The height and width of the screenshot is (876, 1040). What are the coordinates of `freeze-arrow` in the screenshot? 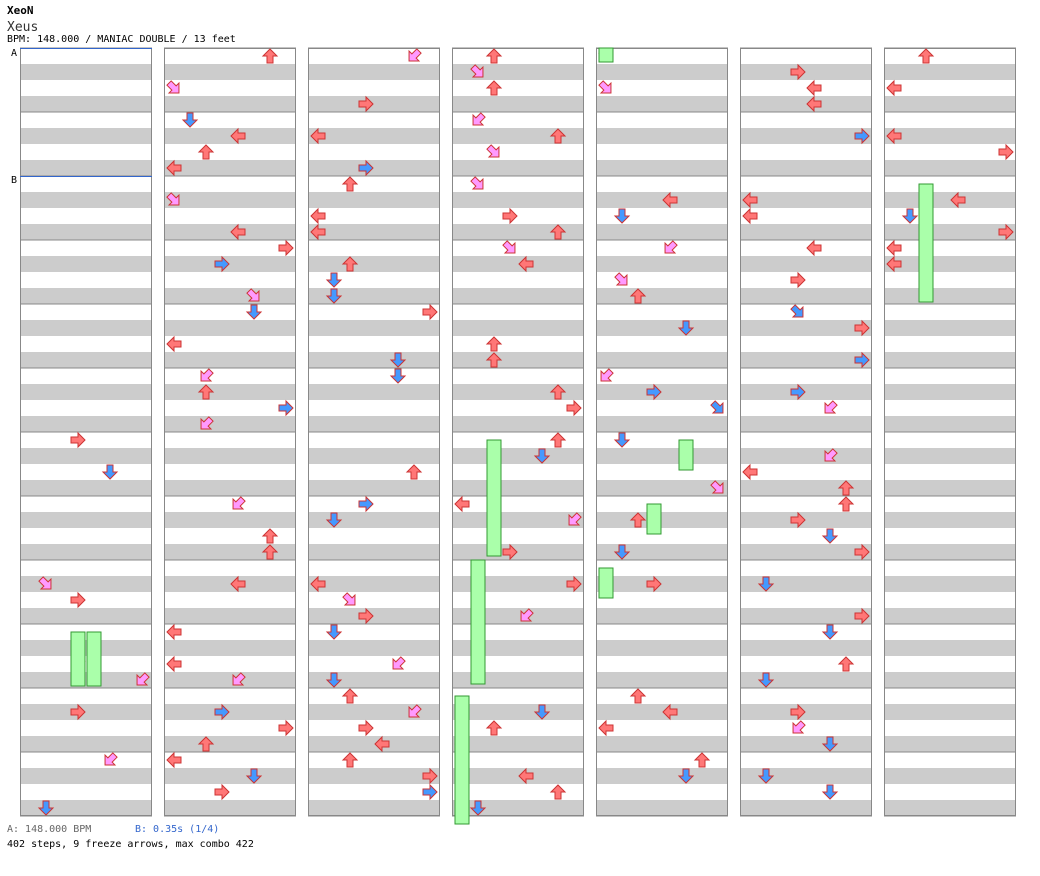 It's located at (462, 760).